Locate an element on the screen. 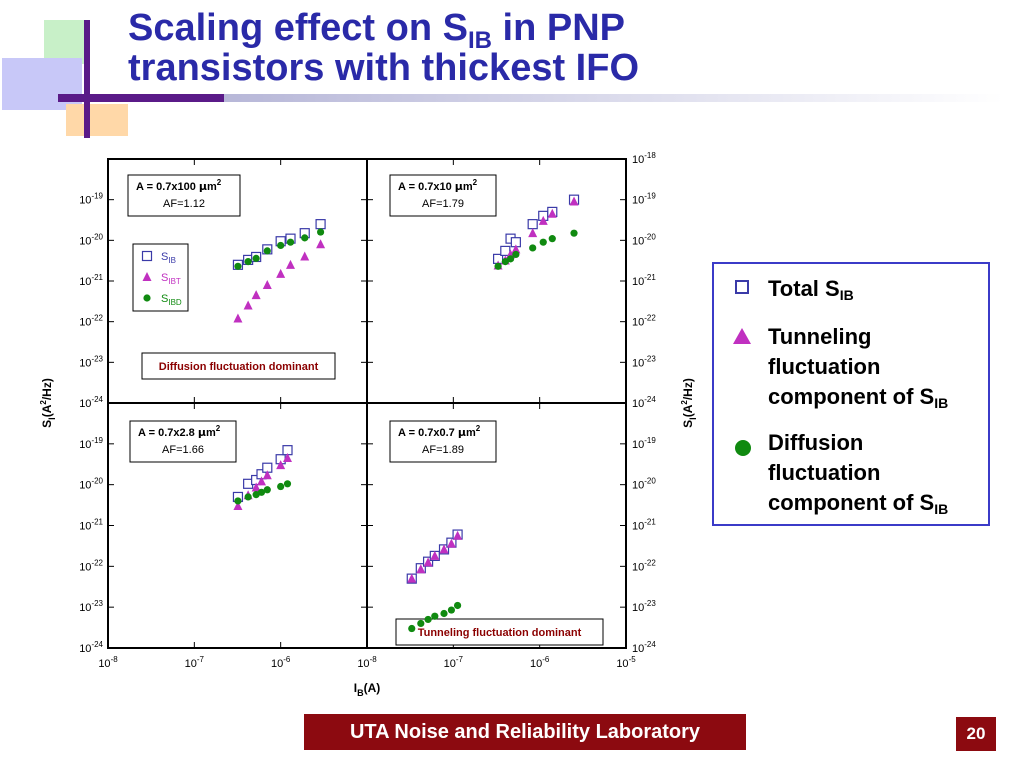 This screenshot has width=1024, height=768. annotation-text: Tunneling fluctuation dominant is located at coordinates (500, 633).